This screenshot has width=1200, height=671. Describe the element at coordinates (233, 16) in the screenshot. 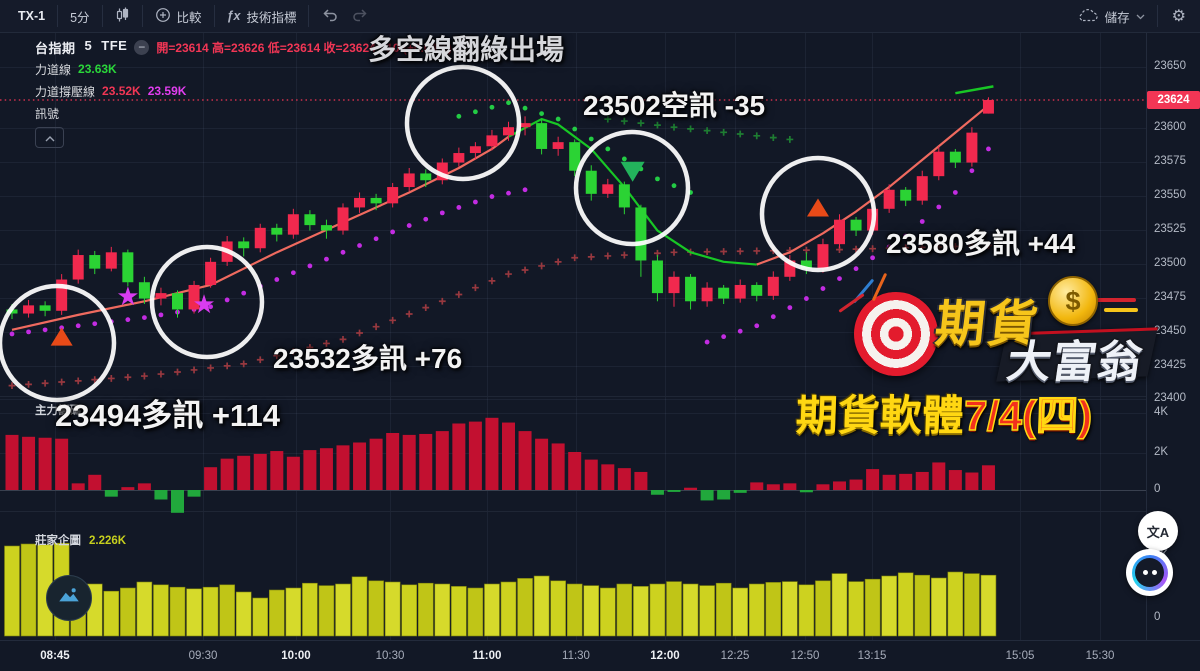

I see `fx-icon: ƒx` at that location.